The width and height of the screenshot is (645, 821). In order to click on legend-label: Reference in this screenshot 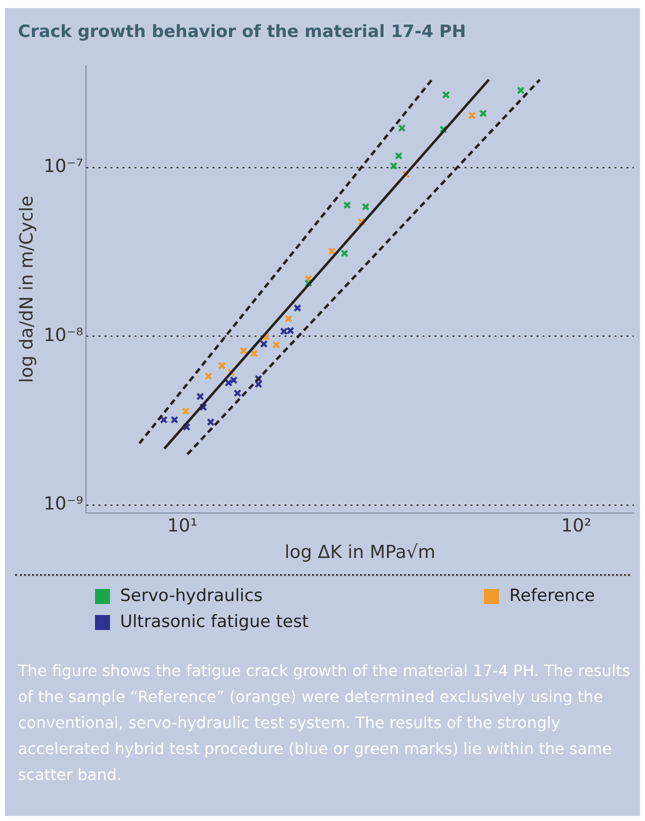, I will do `click(552, 596)`.